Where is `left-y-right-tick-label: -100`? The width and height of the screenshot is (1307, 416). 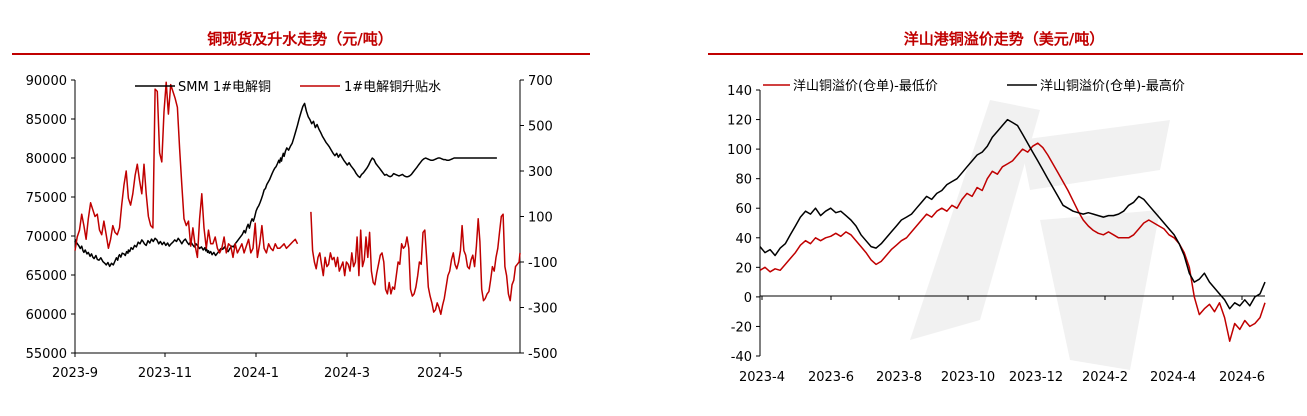 left-y-right-tick-label: -100 is located at coordinates (543, 263).